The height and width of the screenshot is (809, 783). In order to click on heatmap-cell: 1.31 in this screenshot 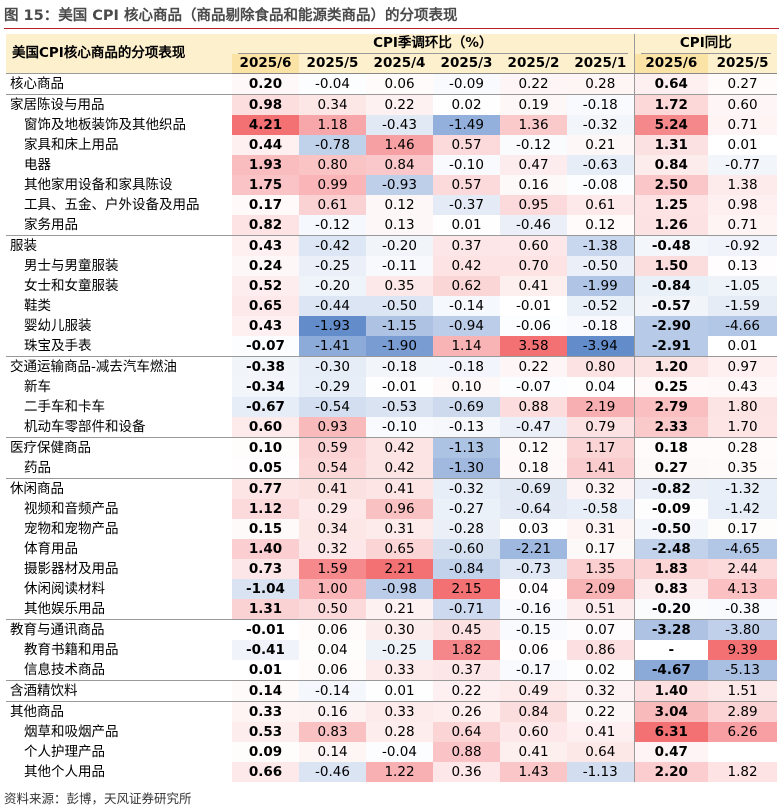, I will do `click(671, 145)`.